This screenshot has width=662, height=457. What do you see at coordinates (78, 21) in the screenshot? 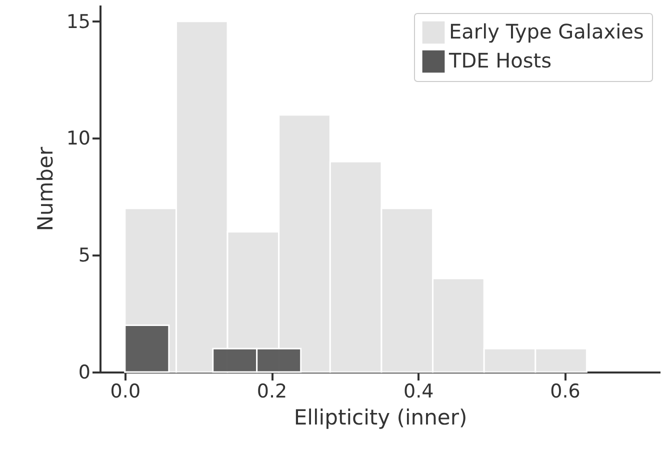
I see `y-tick-label: 15` at bounding box center [78, 21].